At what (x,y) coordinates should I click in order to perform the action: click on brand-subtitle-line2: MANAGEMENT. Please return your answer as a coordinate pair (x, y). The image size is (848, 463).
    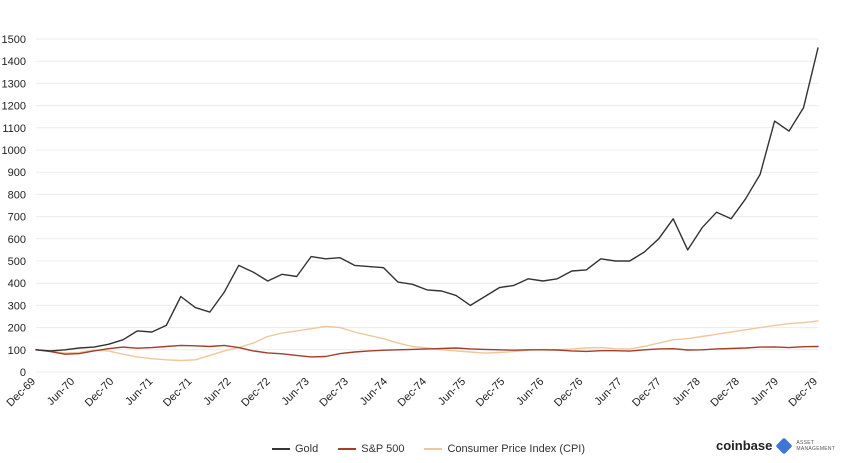
    Looking at the image, I should click on (816, 448).